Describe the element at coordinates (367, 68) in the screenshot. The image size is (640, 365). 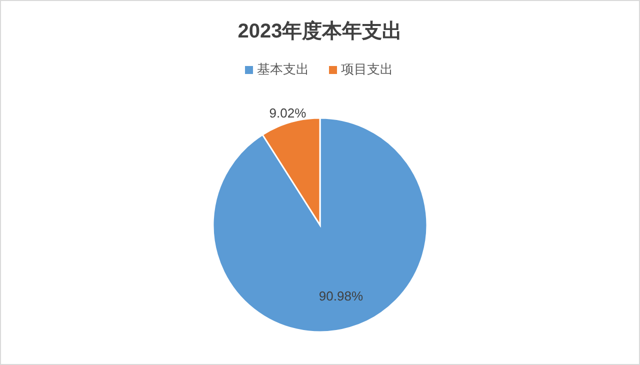
I see `legend-label: 项目支出` at that location.